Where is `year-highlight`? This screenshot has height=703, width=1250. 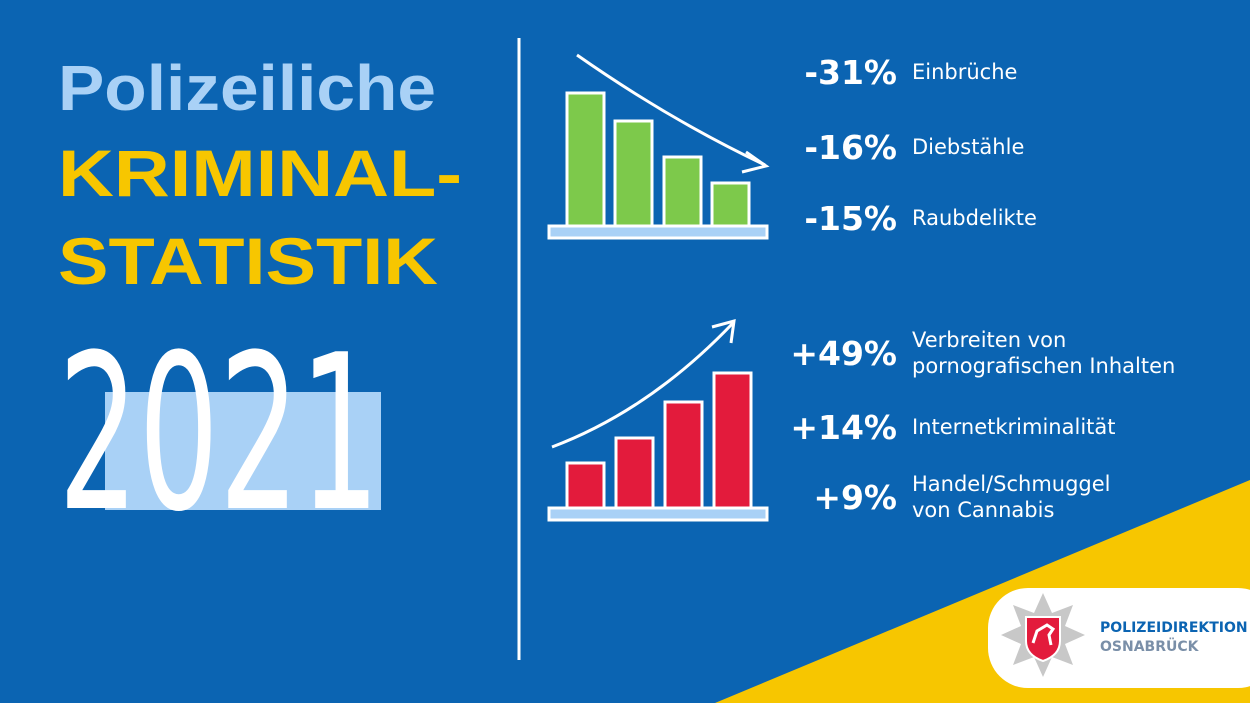
year-highlight is located at coordinates (243, 451).